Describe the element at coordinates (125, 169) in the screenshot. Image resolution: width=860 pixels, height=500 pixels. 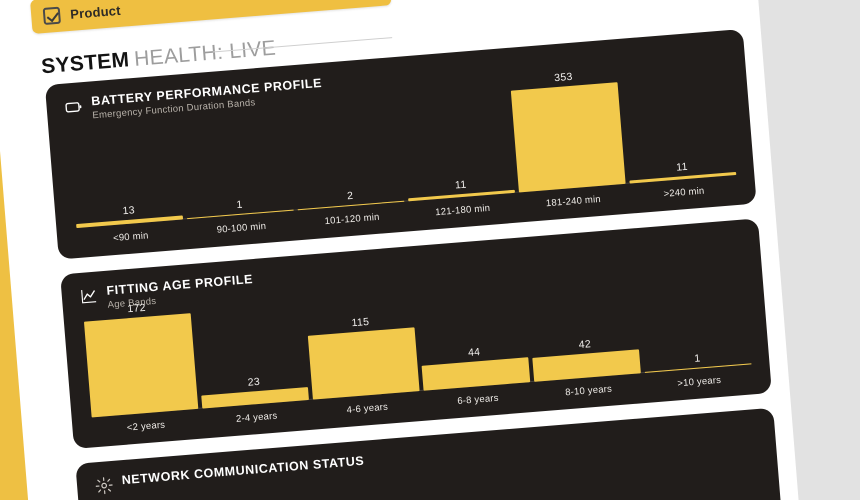
I see `bar-group: 13 <90 min` at that location.